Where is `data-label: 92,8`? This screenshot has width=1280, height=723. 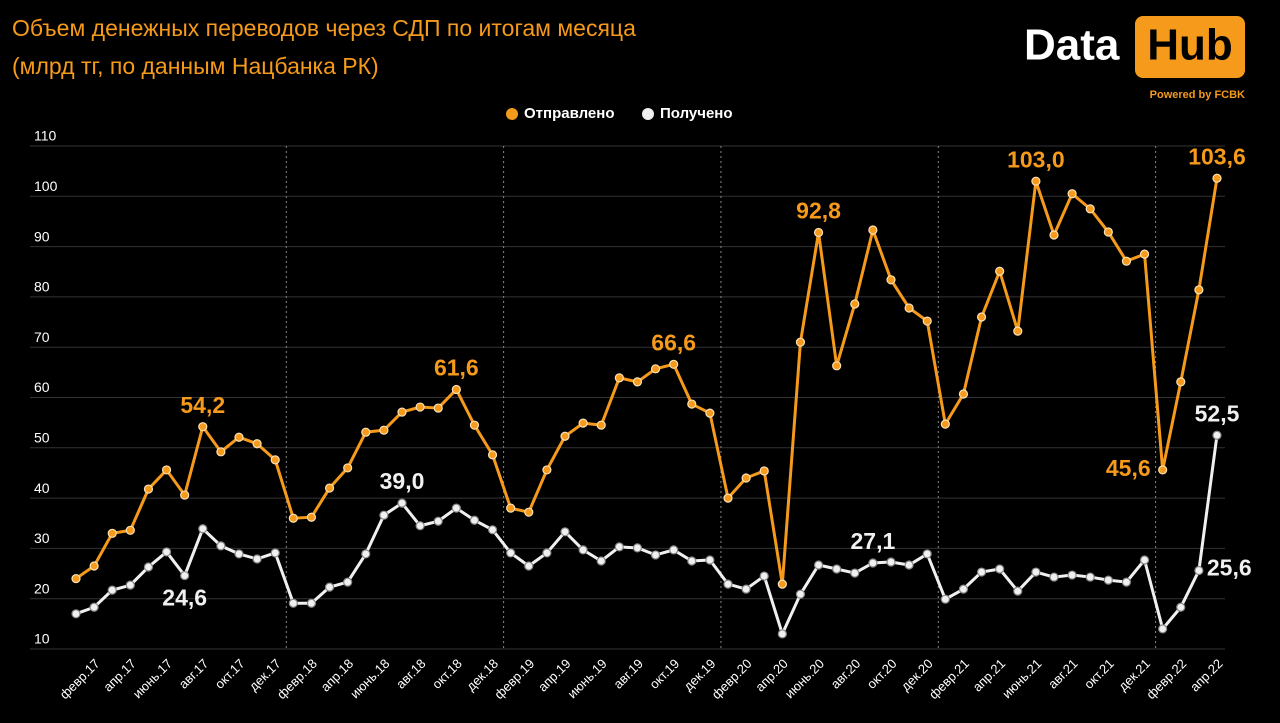
data-label: 92,8 is located at coordinates (818, 211).